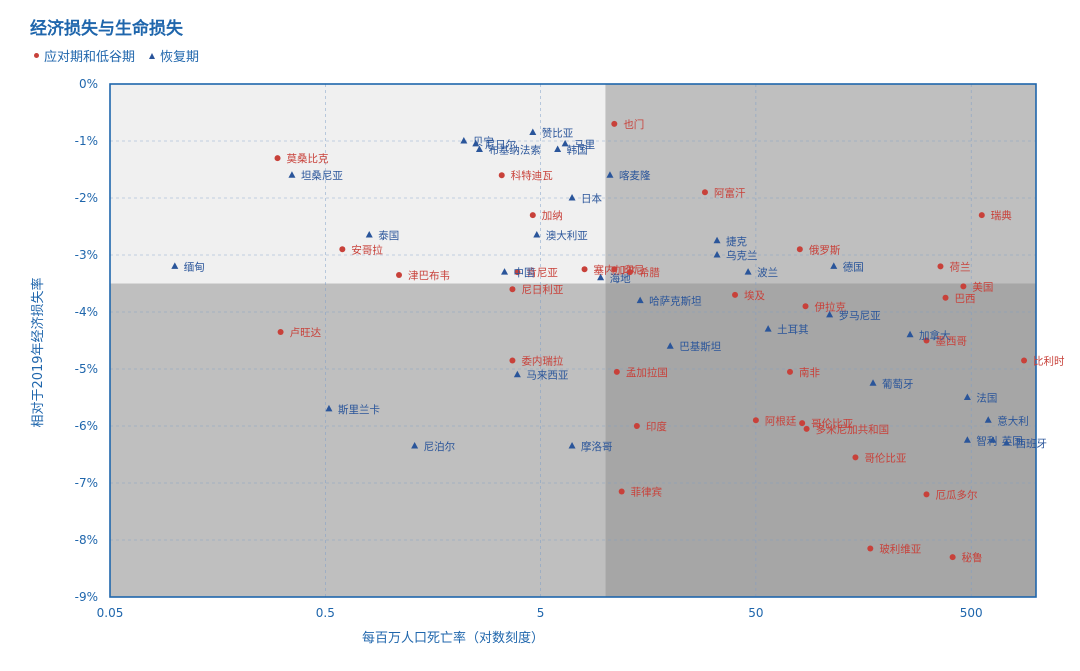  Describe the element at coordinates (767, 272) in the screenshot. I see `data-point-label: 波兰` at that location.